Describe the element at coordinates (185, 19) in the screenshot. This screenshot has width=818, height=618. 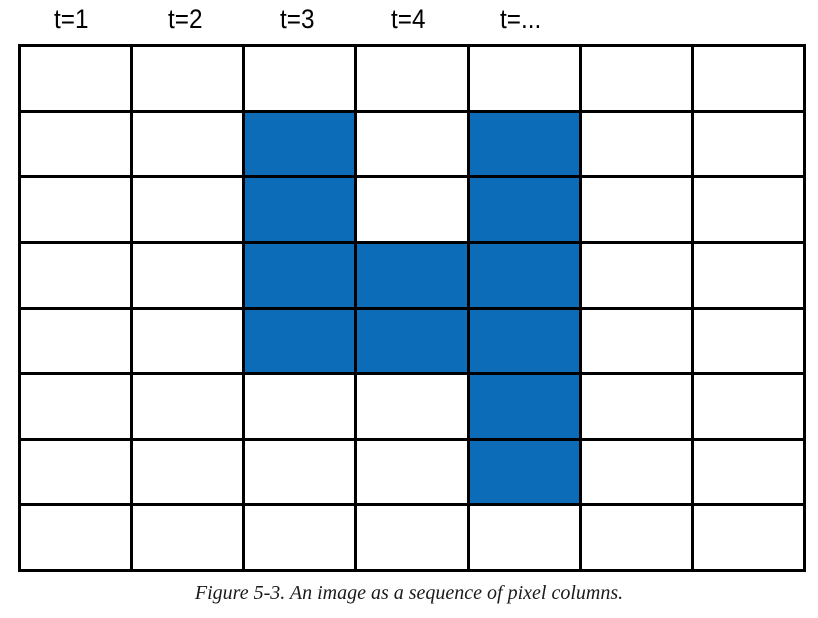
I see `column-label-t2: t=2` at that location.